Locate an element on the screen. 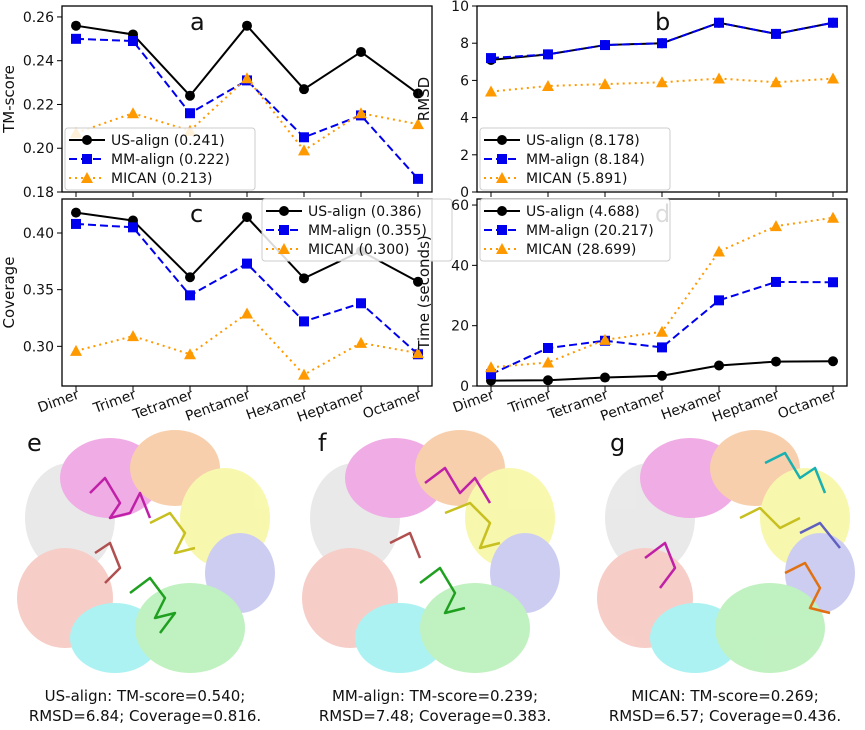  panel-c-xtick-label: Pentamer is located at coordinates (217, 406).